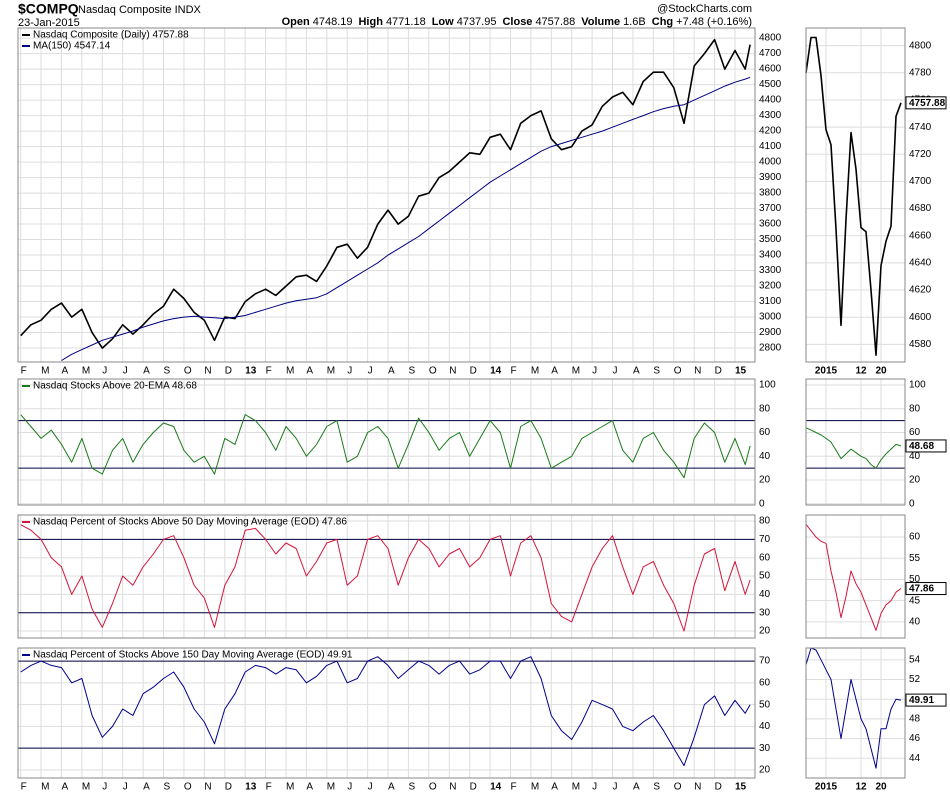 The height and width of the screenshot is (795, 950). I want to click on y-tick-label: 4720, so click(920, 154).